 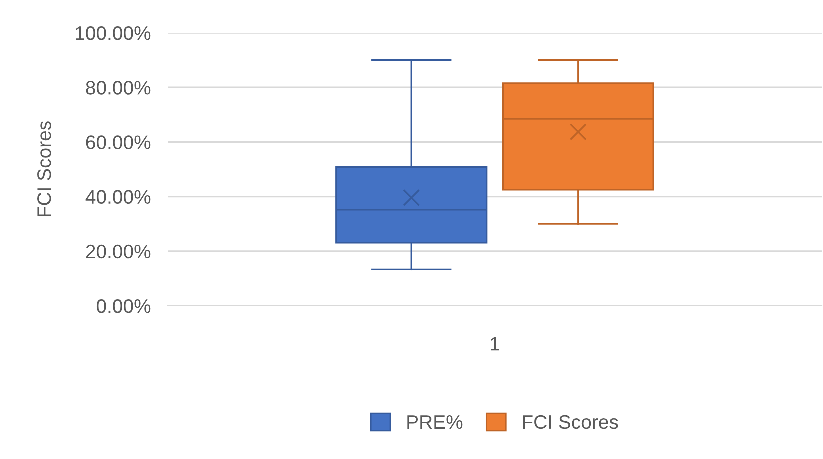 I want to click on y-tick-label: 40.00%, so click(x=118, y=197).